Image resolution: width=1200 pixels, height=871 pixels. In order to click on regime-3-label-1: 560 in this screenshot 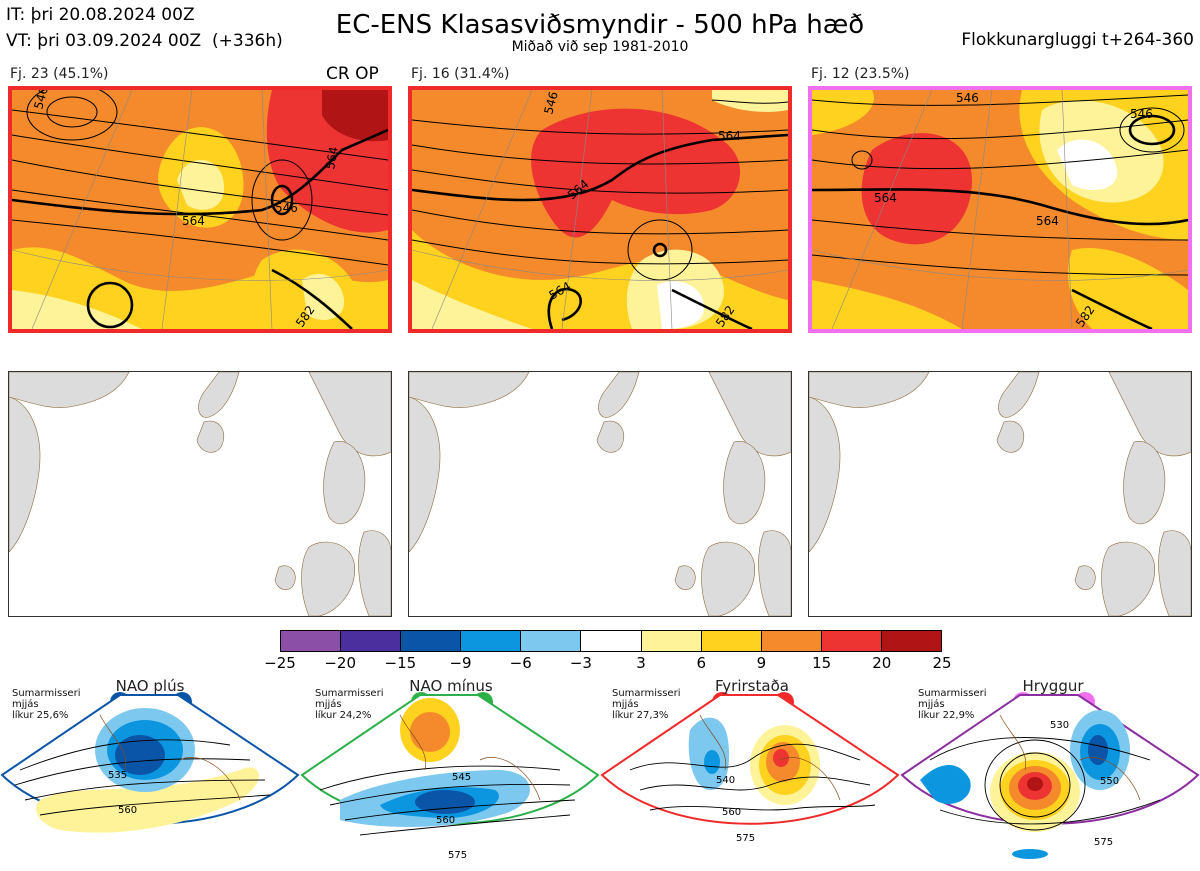, I will do `click(731, 812)`.